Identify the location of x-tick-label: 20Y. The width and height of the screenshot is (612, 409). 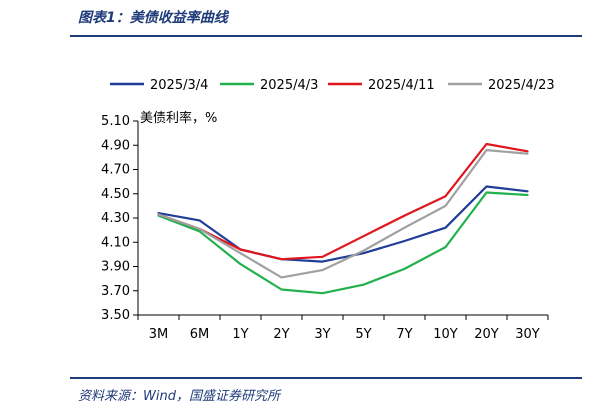
(486, 334).